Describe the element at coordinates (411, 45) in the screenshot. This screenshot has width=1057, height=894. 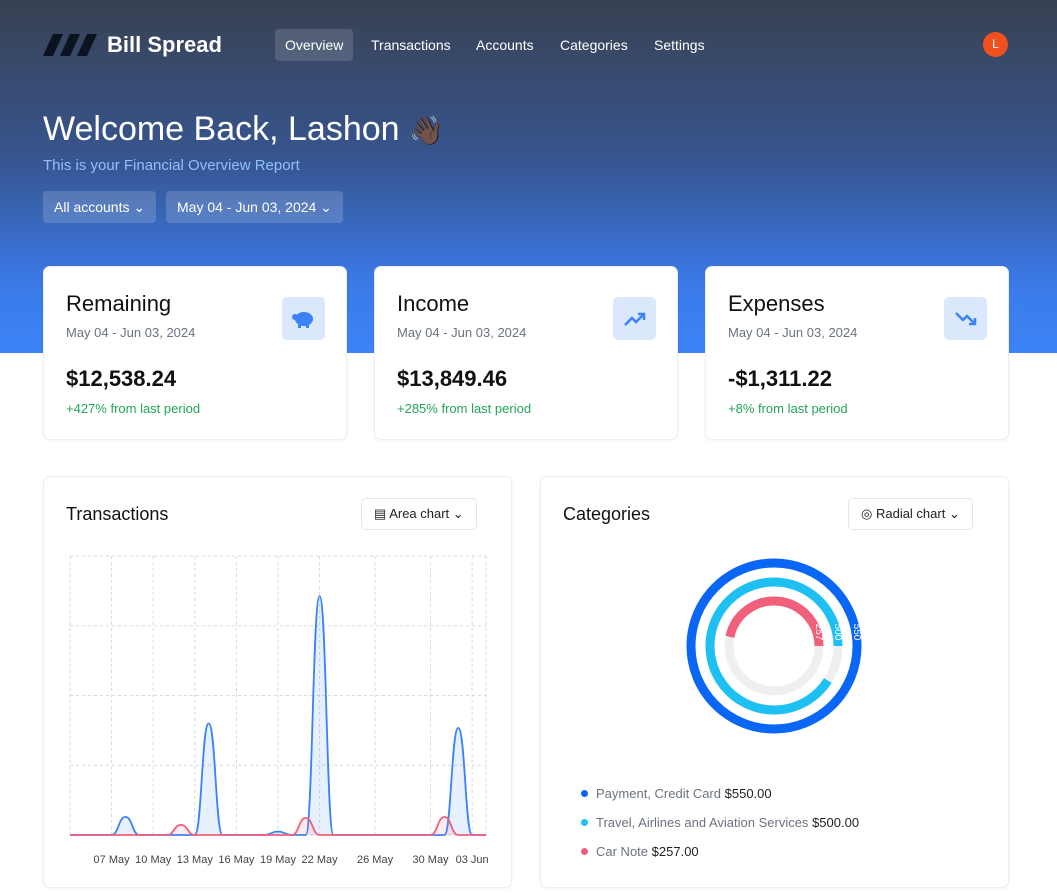
I see `nav-item: Transactions` at that location.